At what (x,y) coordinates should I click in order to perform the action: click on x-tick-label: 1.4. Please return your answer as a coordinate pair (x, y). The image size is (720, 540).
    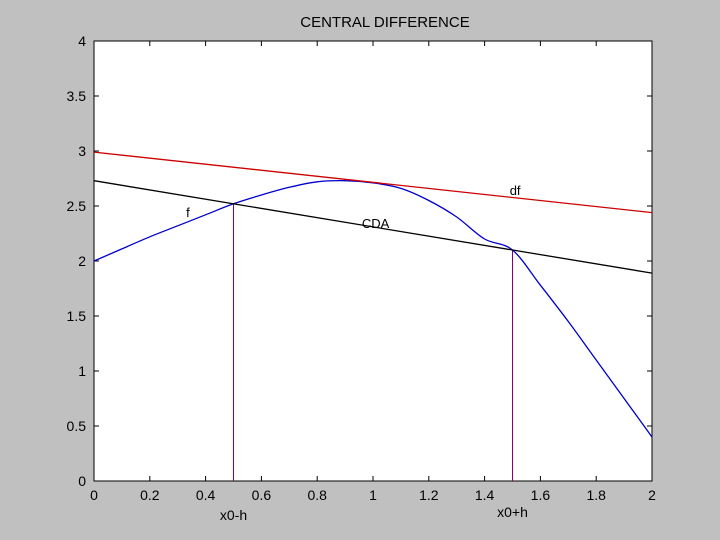
    Looking at the image, I should click on (485, 495).